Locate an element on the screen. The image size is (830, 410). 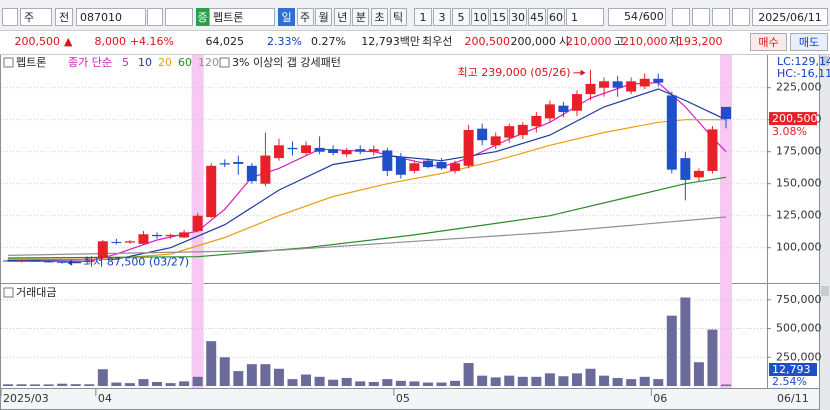
interval-button: 3 is located at coordinates (442, 17).